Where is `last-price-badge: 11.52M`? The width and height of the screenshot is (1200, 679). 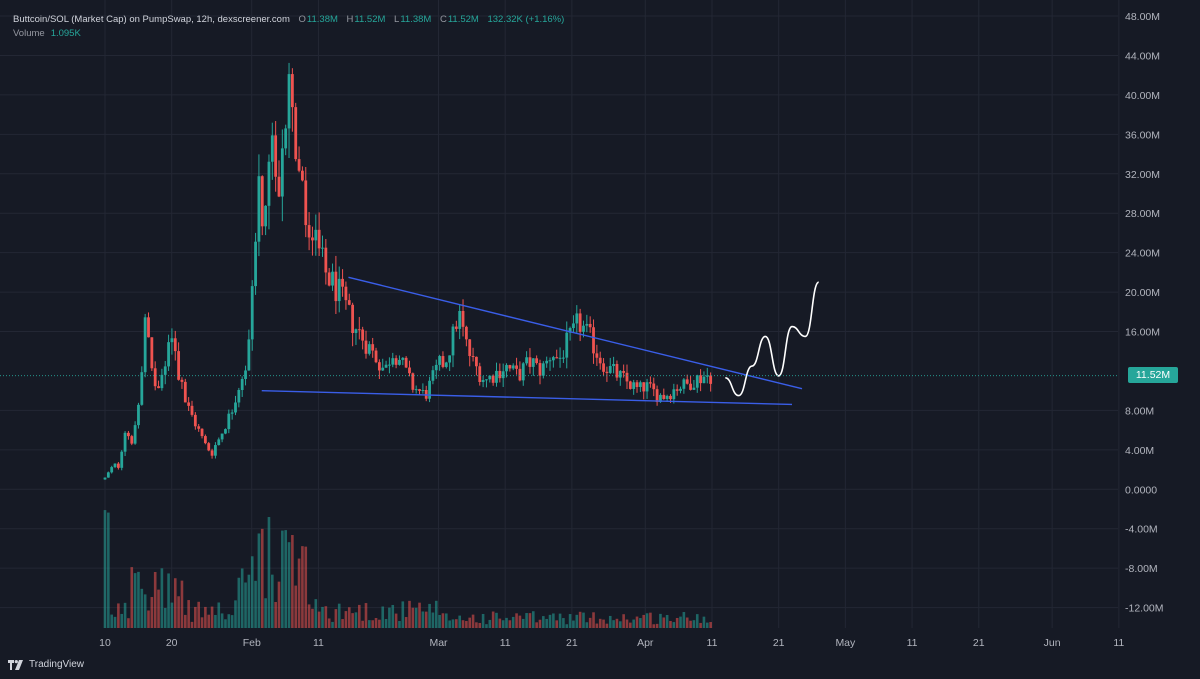
last-price-badge: 11.52M is located at coordinates (1153, 375).